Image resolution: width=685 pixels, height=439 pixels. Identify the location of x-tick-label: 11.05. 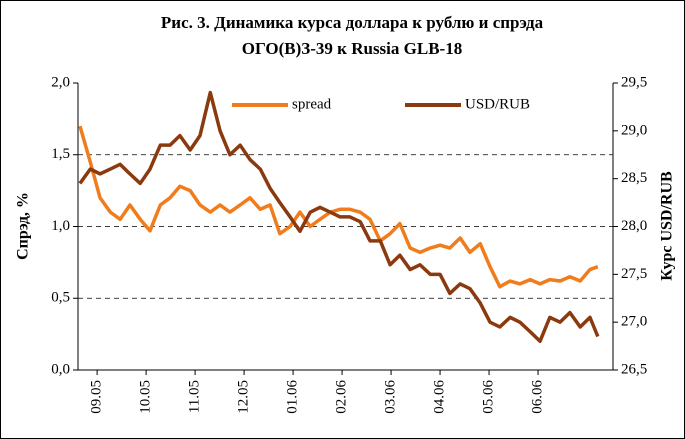
(195, 396).